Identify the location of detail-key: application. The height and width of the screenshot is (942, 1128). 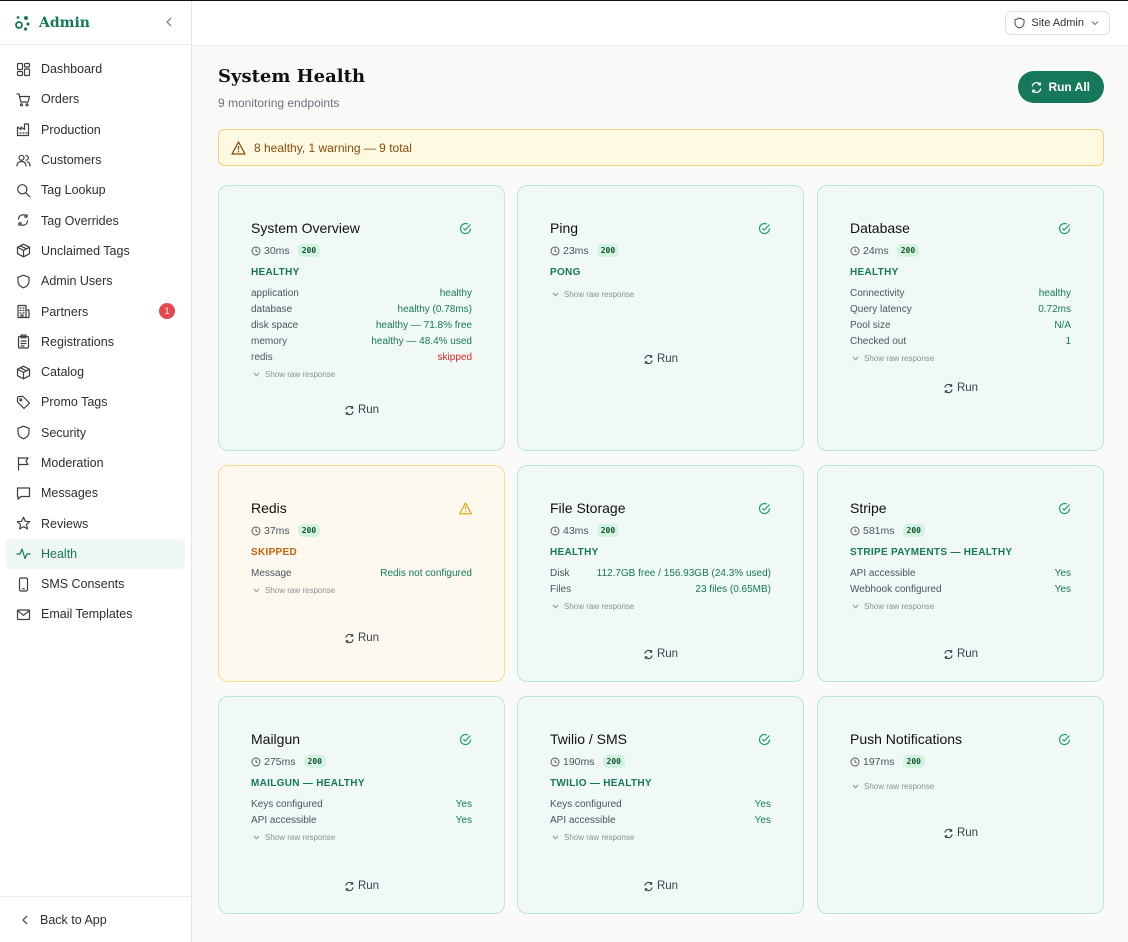
(275, 293).